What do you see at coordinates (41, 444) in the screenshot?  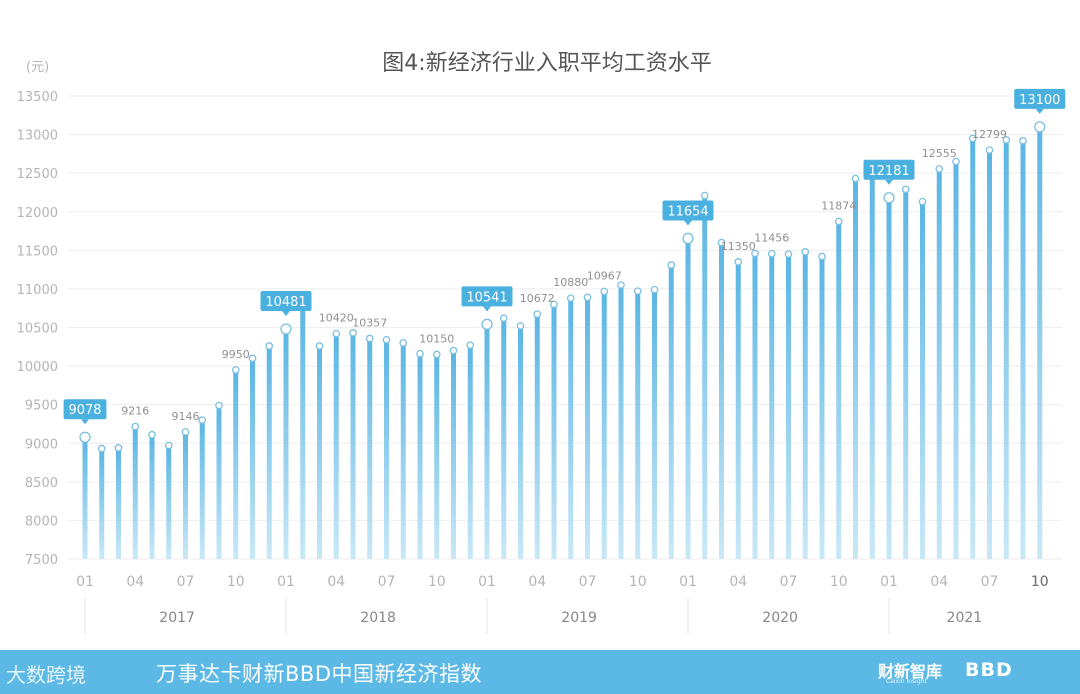 I see `y-tick-label: 9000` at bounding box center [41, 444].